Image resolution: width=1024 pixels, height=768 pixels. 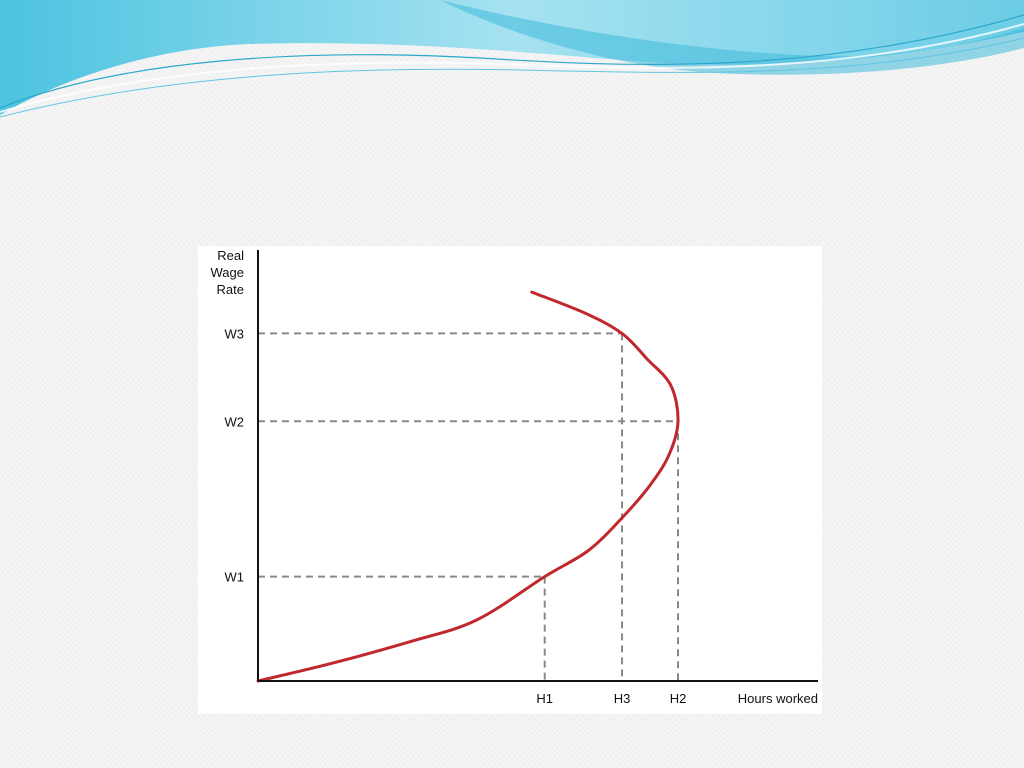 I want to click on y-tick-w1: W1, so click(x=235, y=577).